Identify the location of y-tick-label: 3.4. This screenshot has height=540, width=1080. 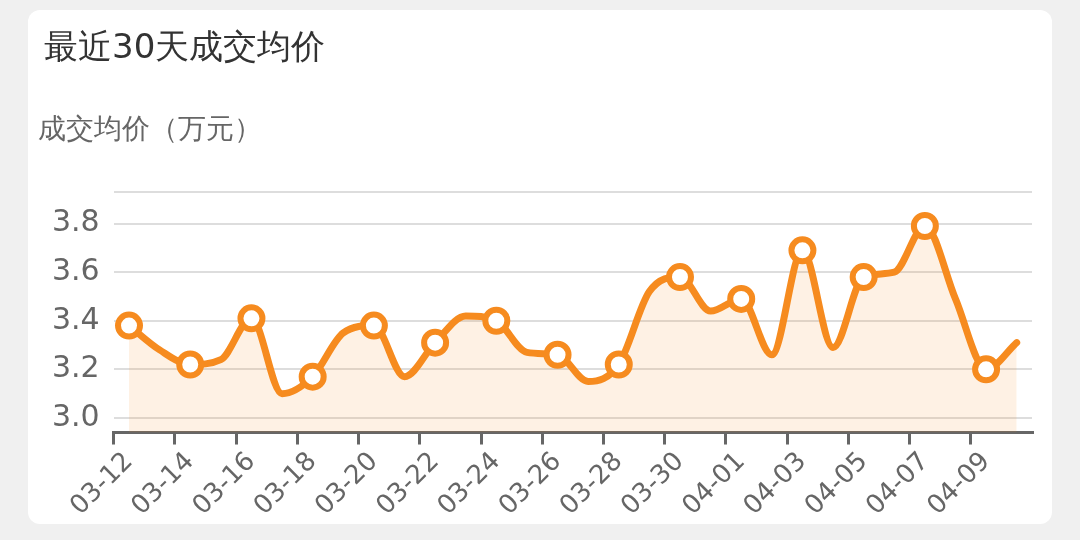
(75, 318).